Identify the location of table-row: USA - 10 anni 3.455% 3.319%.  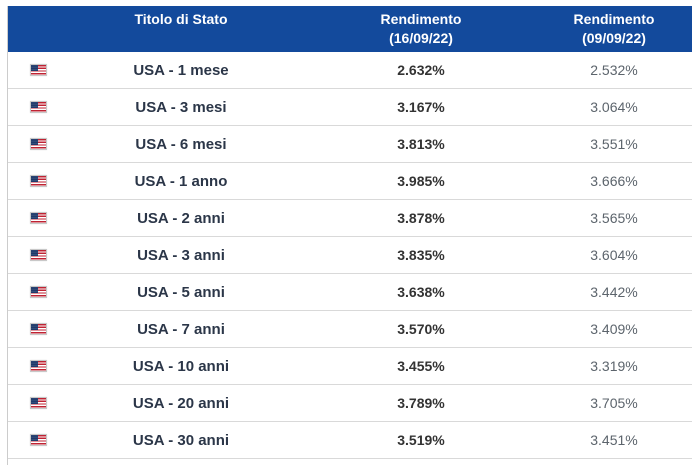
(350, 366).